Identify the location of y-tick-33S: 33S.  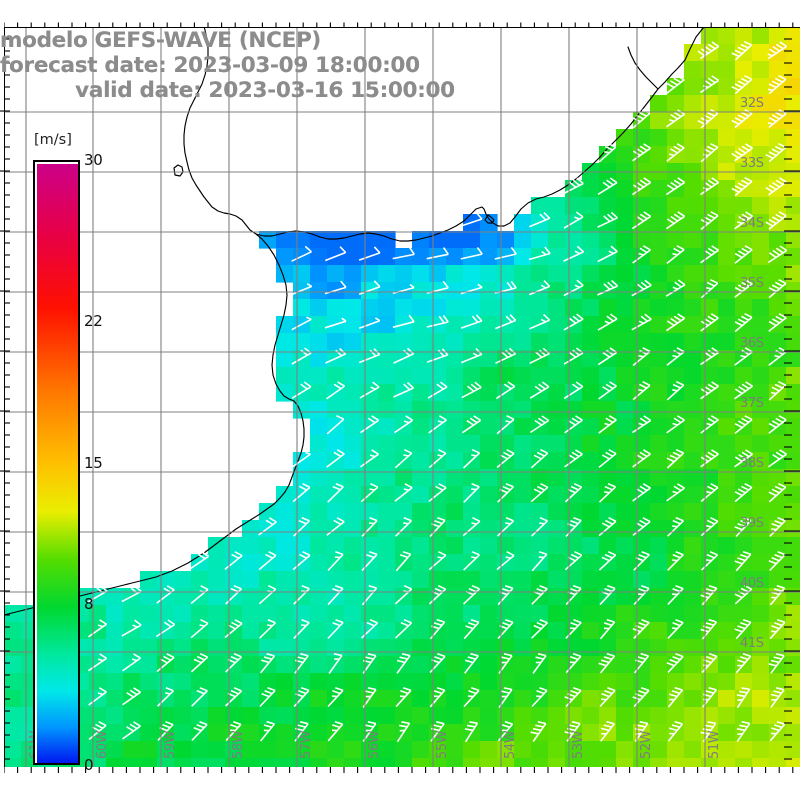
(752, 163).